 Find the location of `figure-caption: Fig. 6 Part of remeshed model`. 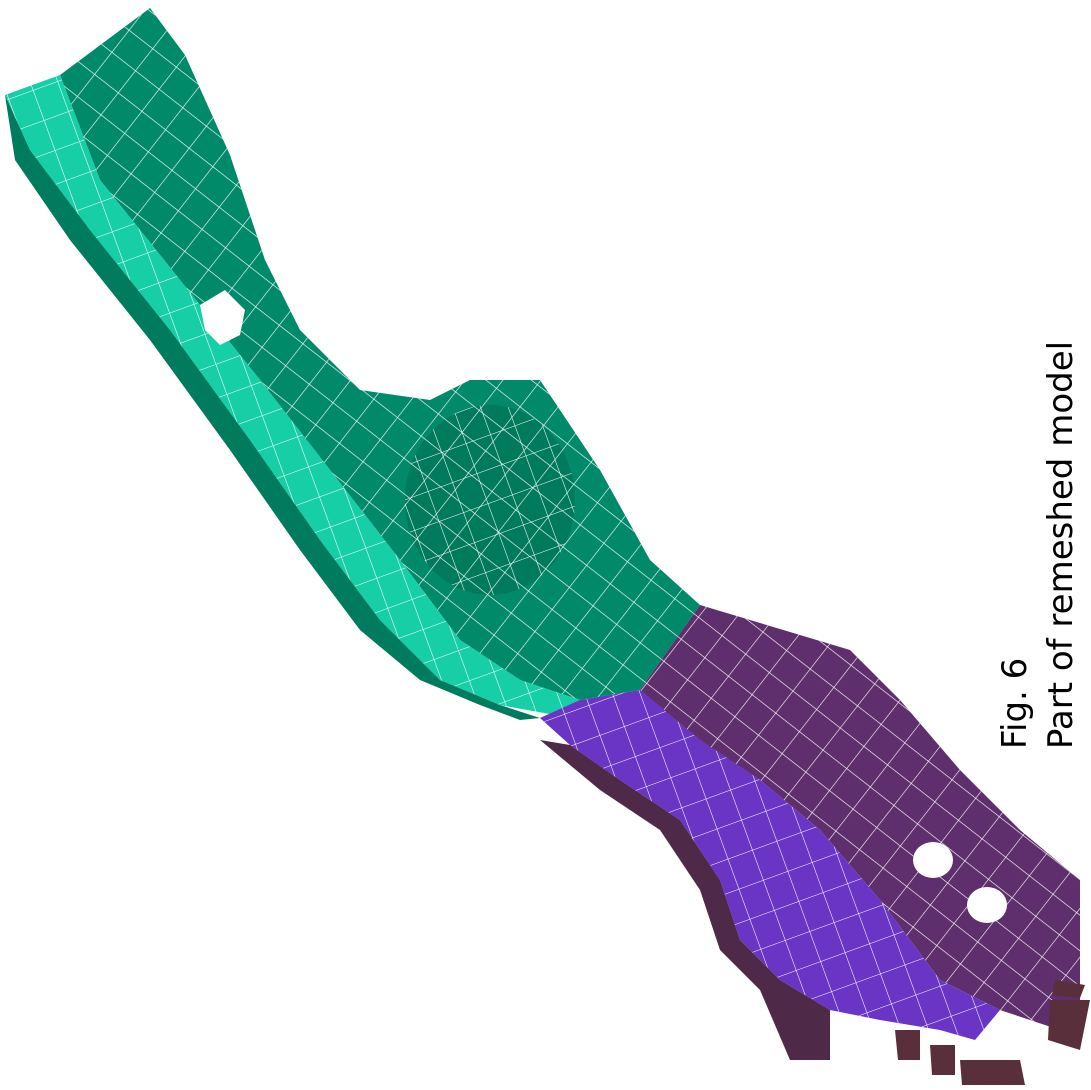

figure-caption: Fig. 6 Part of remeshed model is located at coordinates (1038, 545).